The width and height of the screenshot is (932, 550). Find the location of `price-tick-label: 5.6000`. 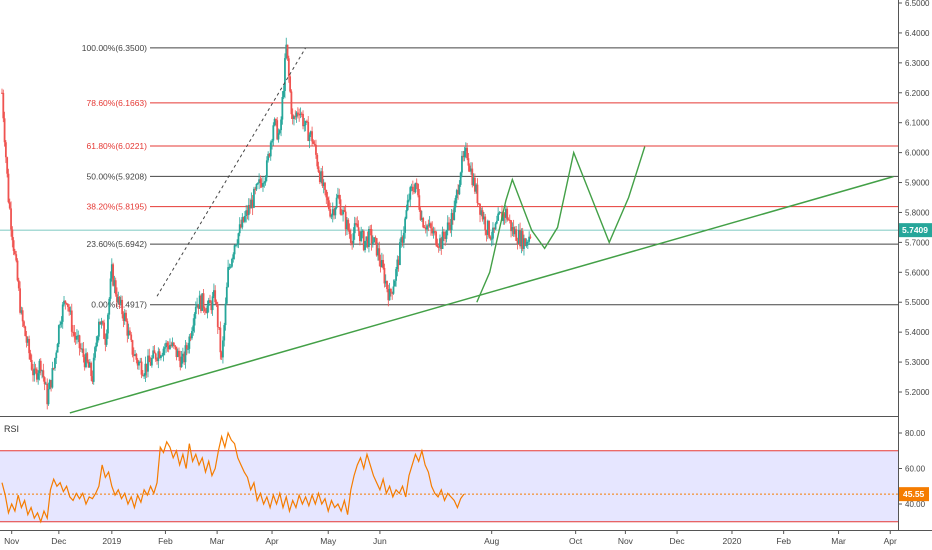

price-tick-label: 5.6000 is located at coordinates (917, 272).